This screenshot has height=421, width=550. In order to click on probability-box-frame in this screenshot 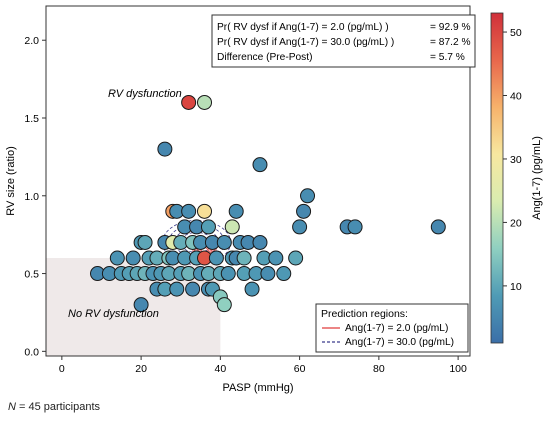, I will do `click(343, 41)`.